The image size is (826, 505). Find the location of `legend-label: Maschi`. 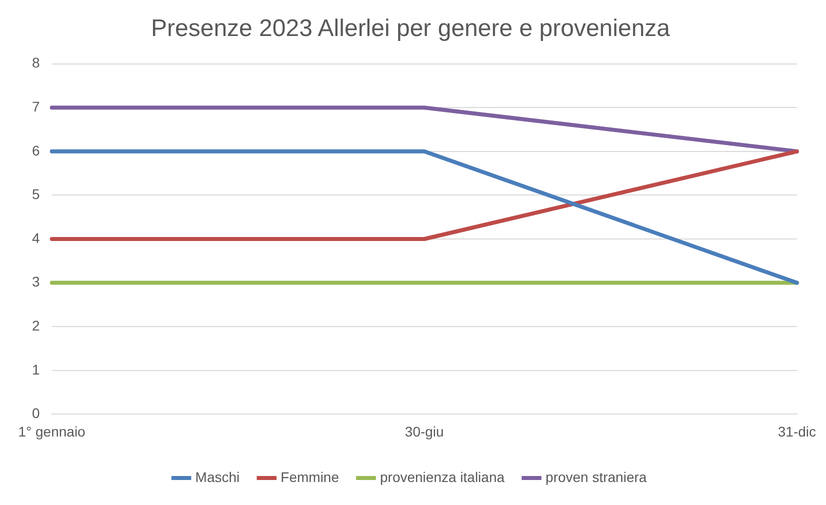

legend-label: Maschi is located at coordinates (217, 476).